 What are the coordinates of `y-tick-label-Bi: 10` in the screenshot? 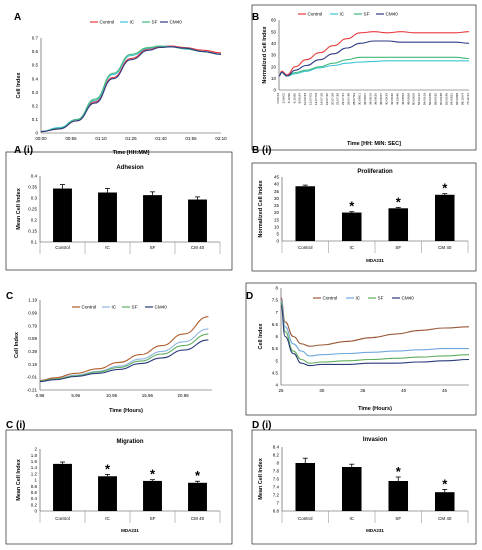 It's located at (277, 226).